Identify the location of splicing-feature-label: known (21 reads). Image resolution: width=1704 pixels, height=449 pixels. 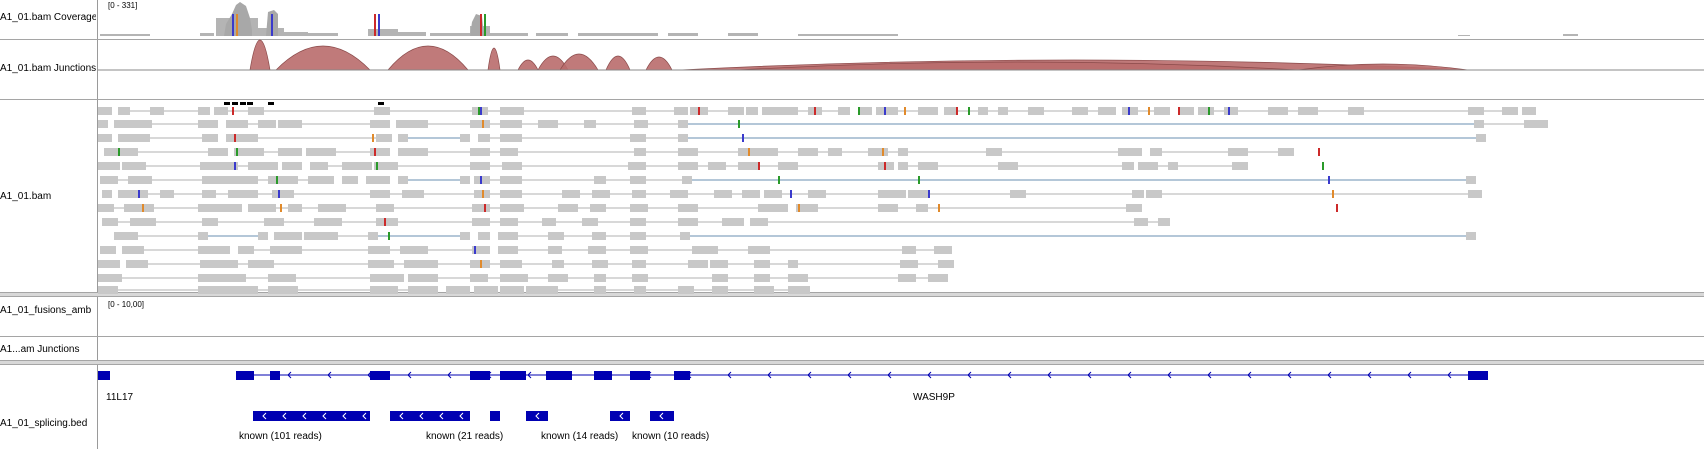
(465, 436).